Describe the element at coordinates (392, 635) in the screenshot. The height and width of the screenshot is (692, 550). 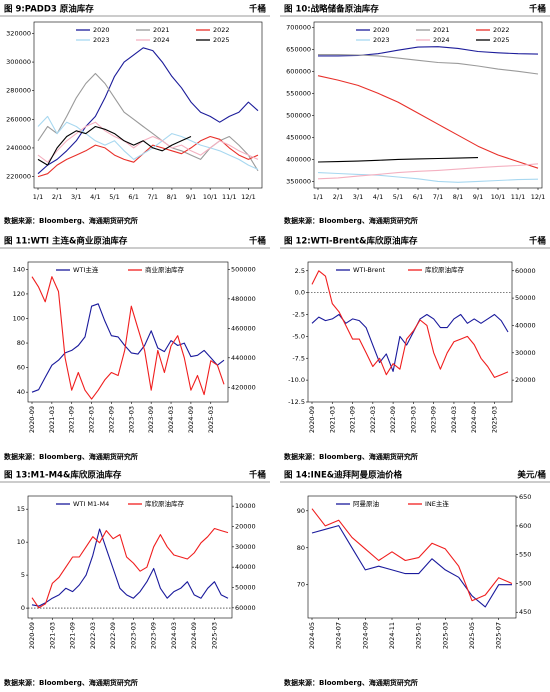
I see `x-tick-label: 2024-11` at that location.